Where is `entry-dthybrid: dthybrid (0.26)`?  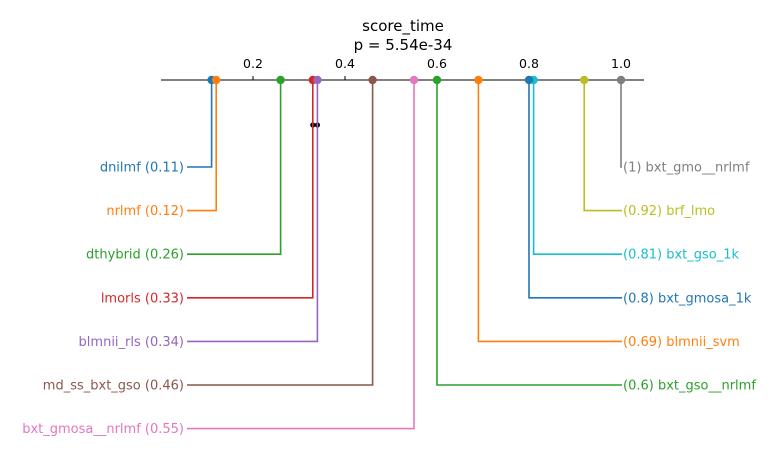 entry-dthybrid: dthybrid (0.26) is located at coordinates (185, 169).